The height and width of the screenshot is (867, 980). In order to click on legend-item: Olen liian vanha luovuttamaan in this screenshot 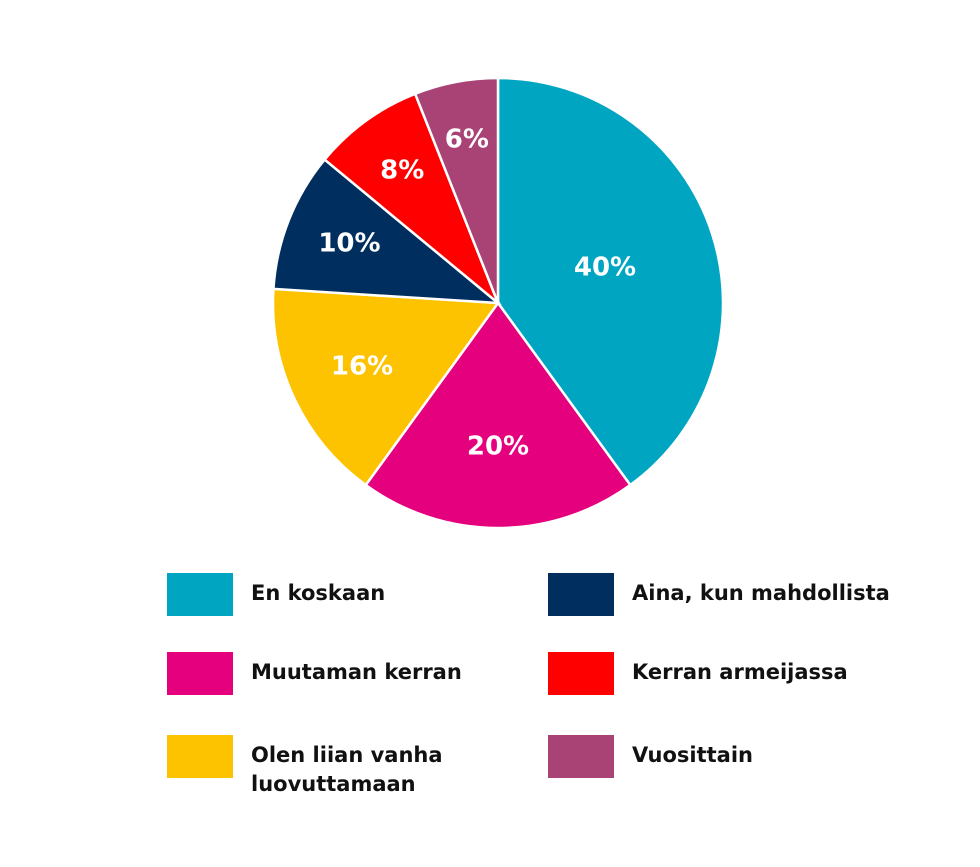, I will do `click(316, 767)`.